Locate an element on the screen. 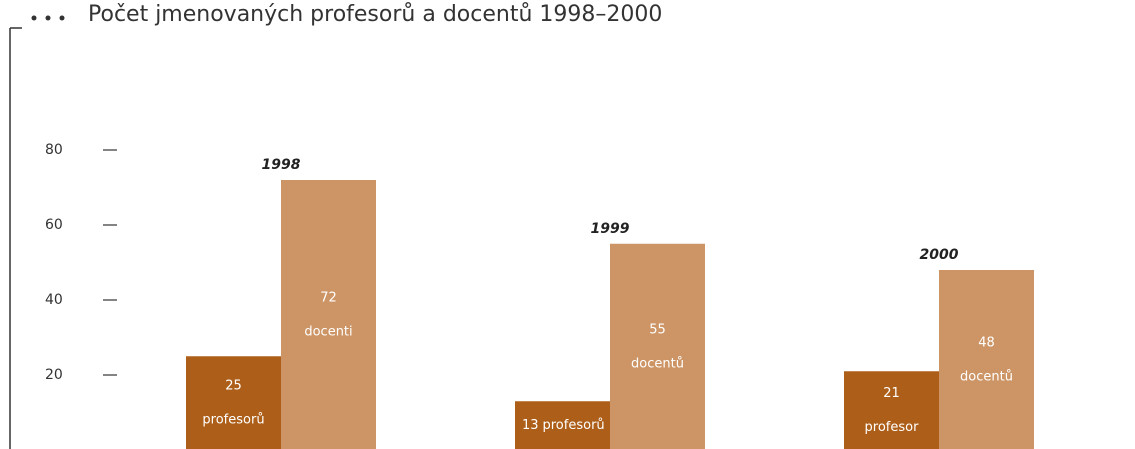 The width and height of the screenshot is (1135, 449). value-label: 21 is located at coordinates (891, 393).